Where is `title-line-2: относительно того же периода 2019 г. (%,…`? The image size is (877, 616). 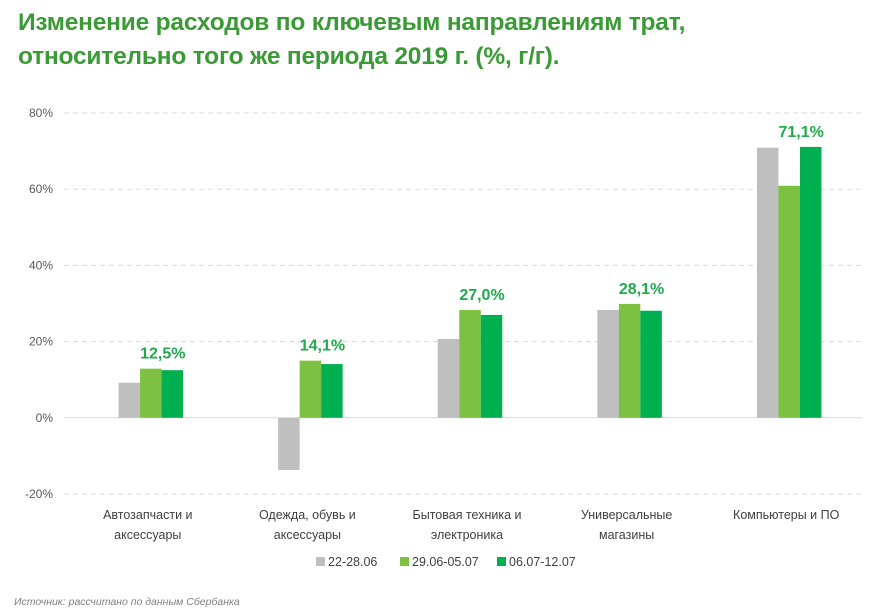
title-line-2: относительно того же периода 2019 г. (%,… is located at coordinates (289, 56).